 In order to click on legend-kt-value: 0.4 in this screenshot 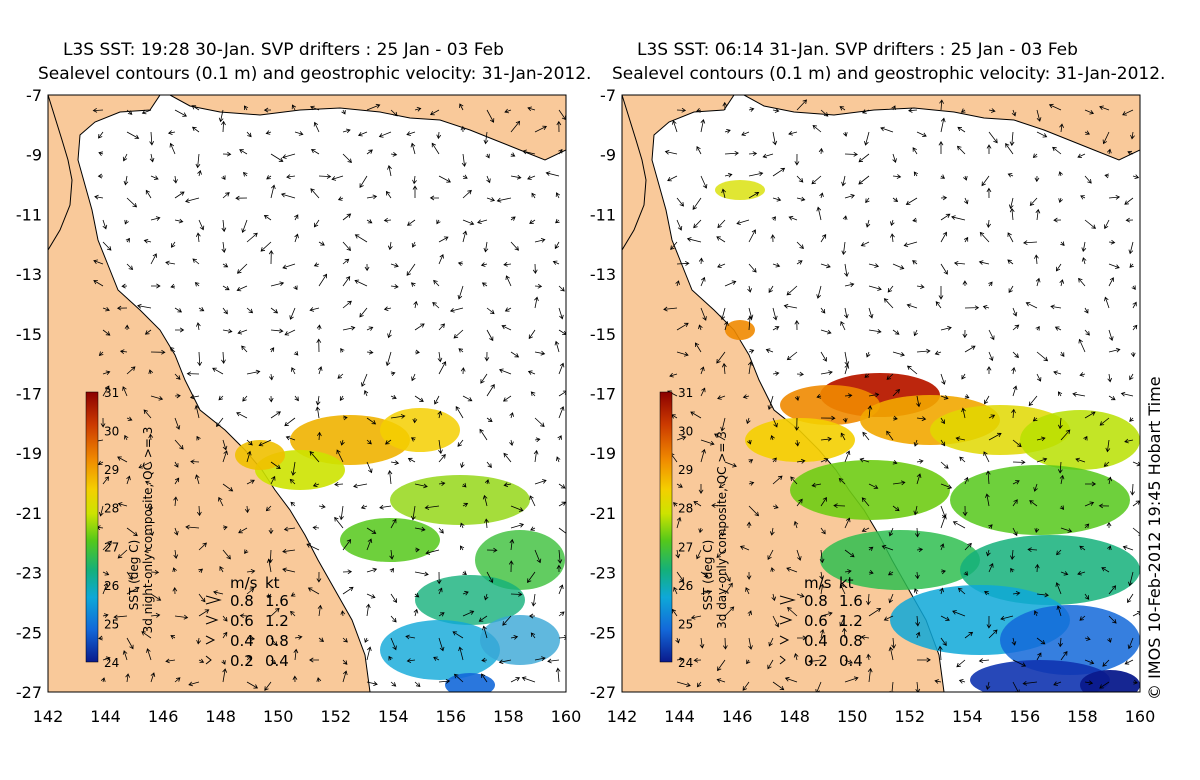, I will do `click(851, 661)`.